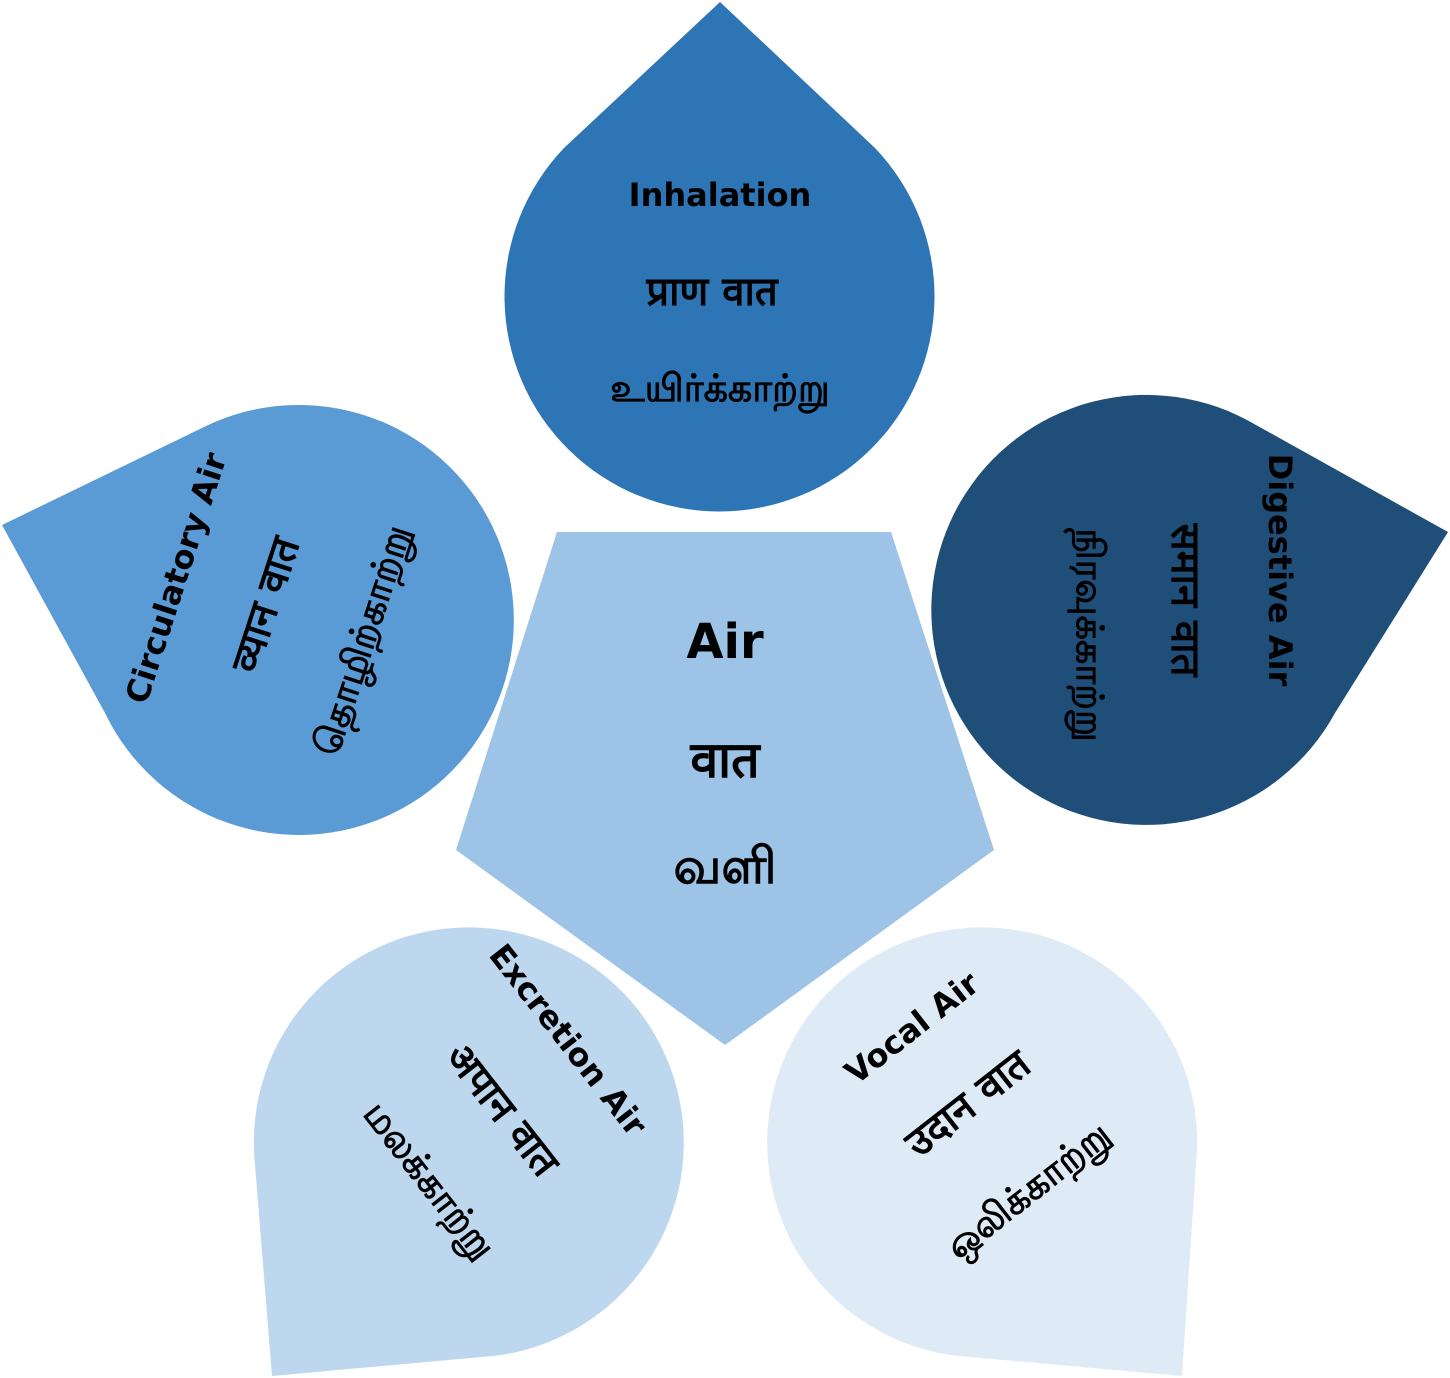 This screenshot has width=1450, height=1378. I want to click on petal-excretion: Excretion Air अपान वात மலக்காற்று, so click(468, 1151).